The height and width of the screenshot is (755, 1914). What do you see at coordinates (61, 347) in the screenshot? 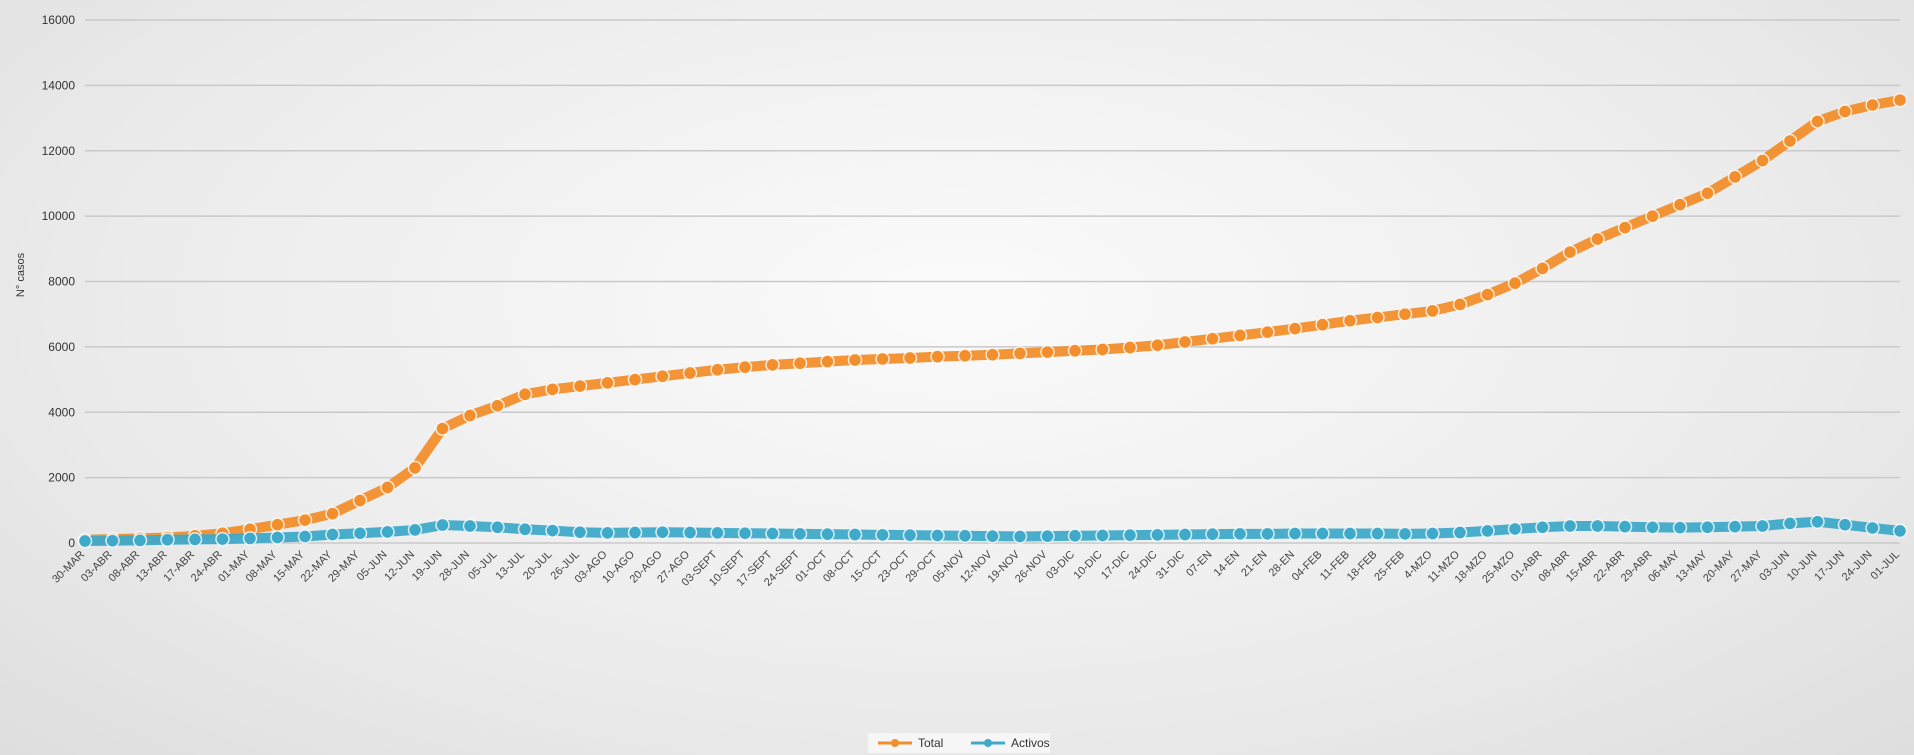
I see `y-tick-label: 6000` at bounding box center [61, 347].